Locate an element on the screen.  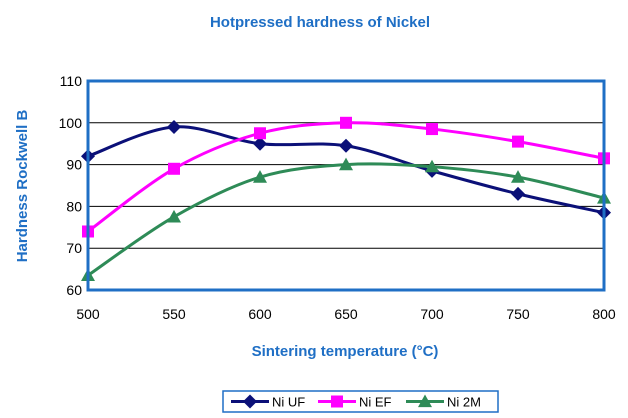
y-tick-label: 100 is located at coordinates (71, 123).